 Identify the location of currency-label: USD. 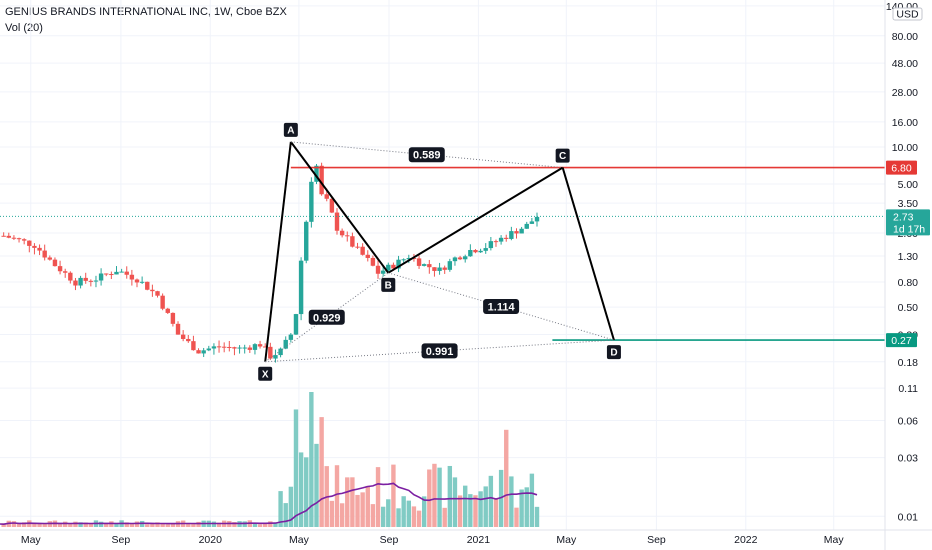
(907, 15).